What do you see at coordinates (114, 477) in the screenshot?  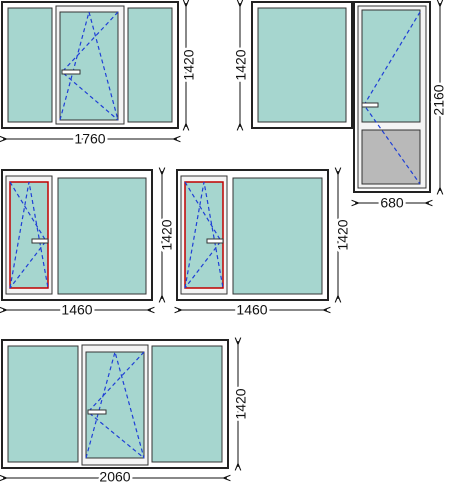 I see `width-label: 2060` at bounding box center [114, 477].